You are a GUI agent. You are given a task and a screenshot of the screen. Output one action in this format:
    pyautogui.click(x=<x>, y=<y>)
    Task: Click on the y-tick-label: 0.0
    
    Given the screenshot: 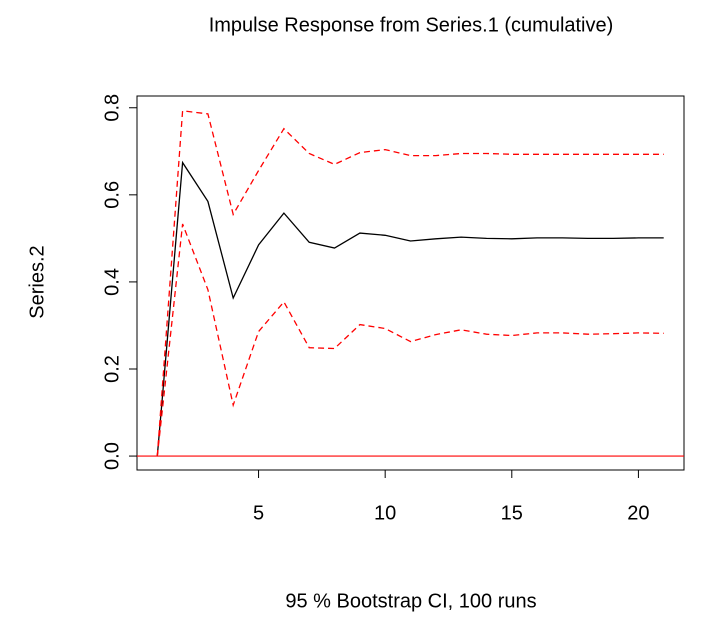 What is the action you would take?
    pyautogui.click(x=112, y=456)
    